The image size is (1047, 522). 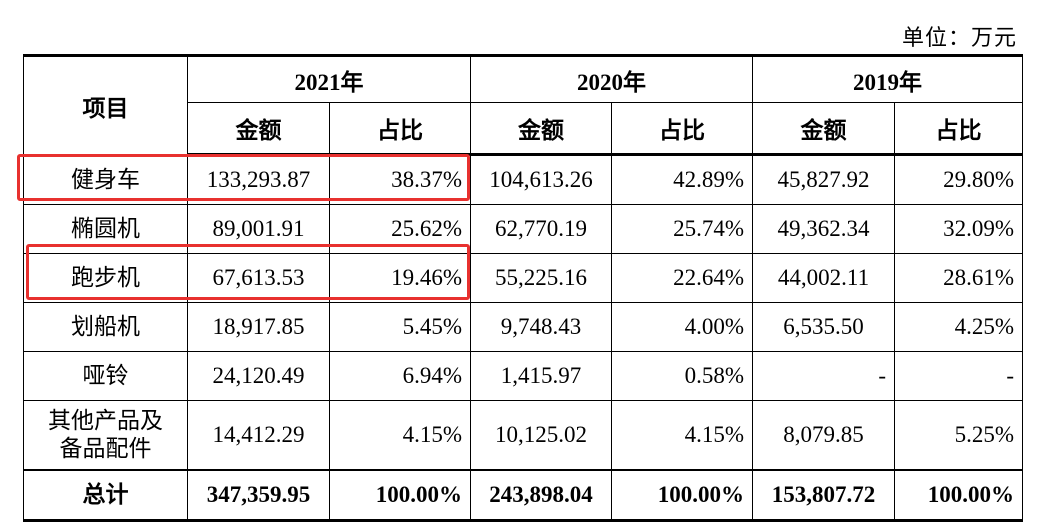 What do you see at coordinates (105, 229) in the screenshot?
I see `row-label: 椭圆机` at bounding box center [105, 229].